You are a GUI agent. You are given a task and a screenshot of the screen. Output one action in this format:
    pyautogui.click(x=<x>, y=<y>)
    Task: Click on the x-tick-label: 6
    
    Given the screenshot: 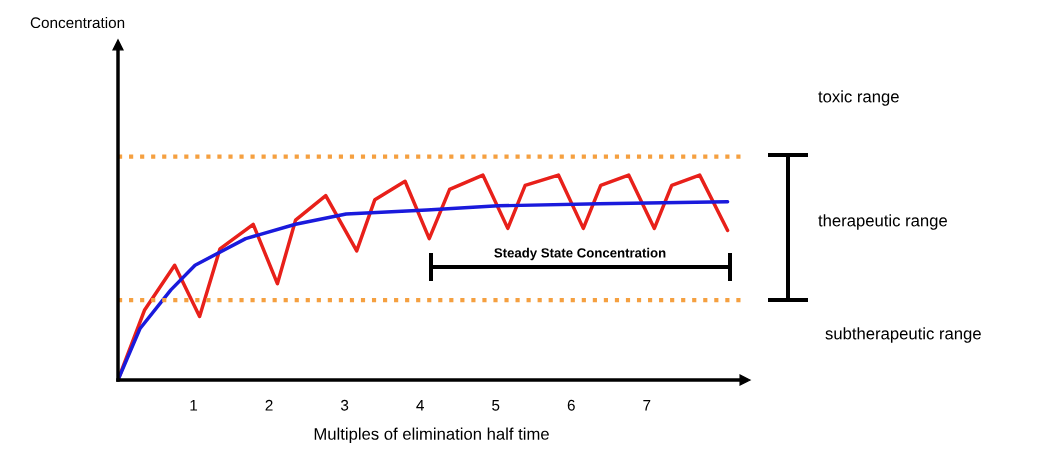 What is the action you would take?
    pyautogui.click(x=571, y=405)
    